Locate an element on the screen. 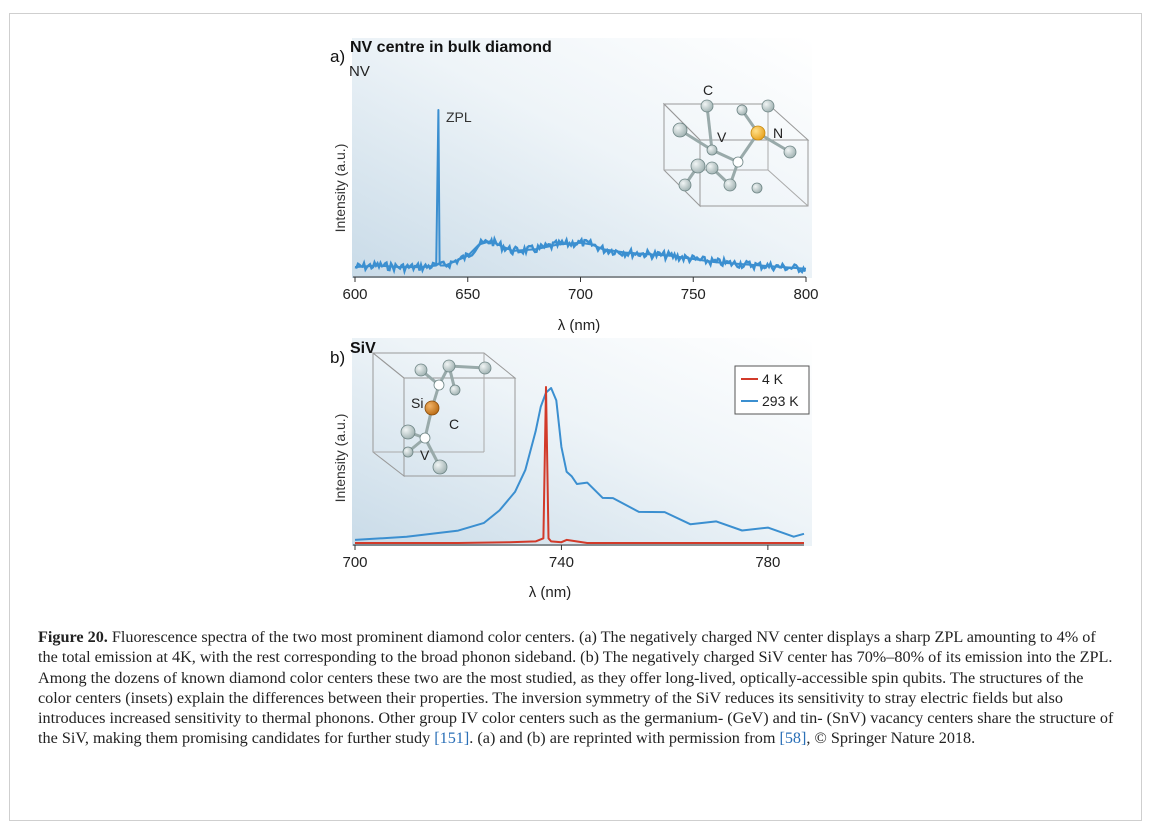 This screenshot has width=1153, height=834. panel-b-ylabel: Intensity (a.u.) is located at coordinates (340, 458).